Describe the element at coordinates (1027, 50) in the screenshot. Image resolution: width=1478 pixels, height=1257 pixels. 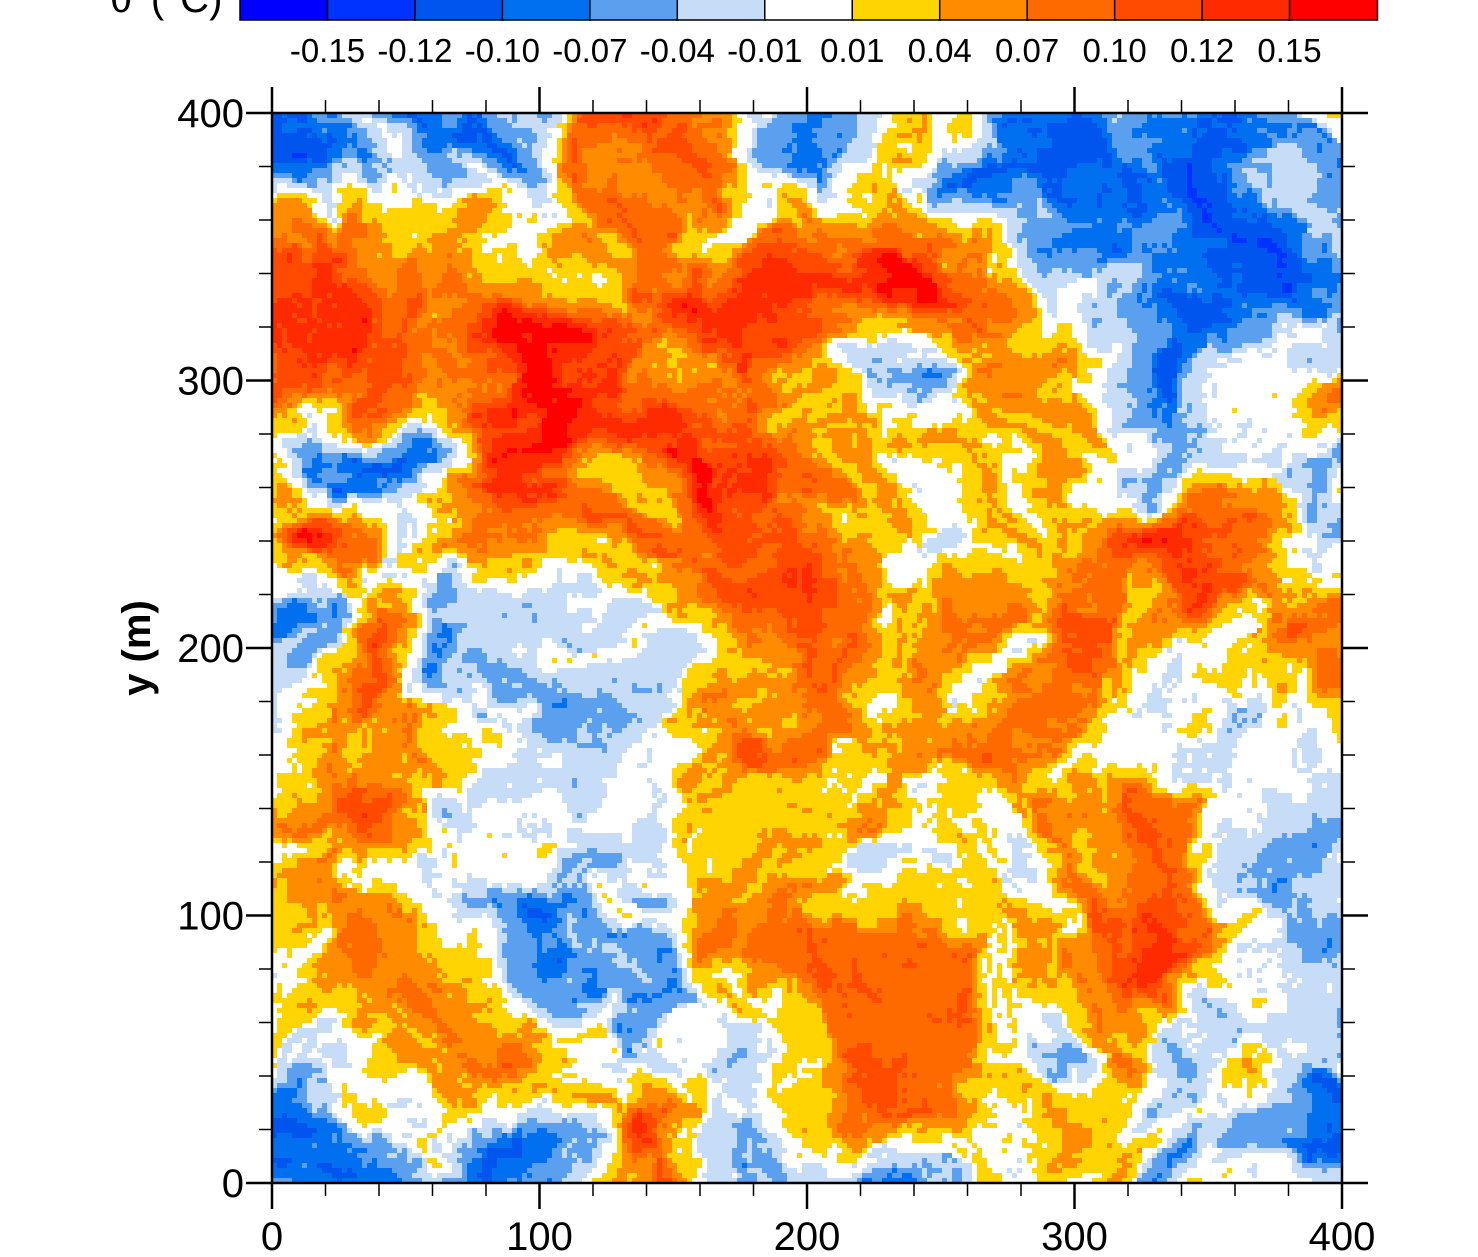
I see `colorbar-tick-label: 0.07` at that location.